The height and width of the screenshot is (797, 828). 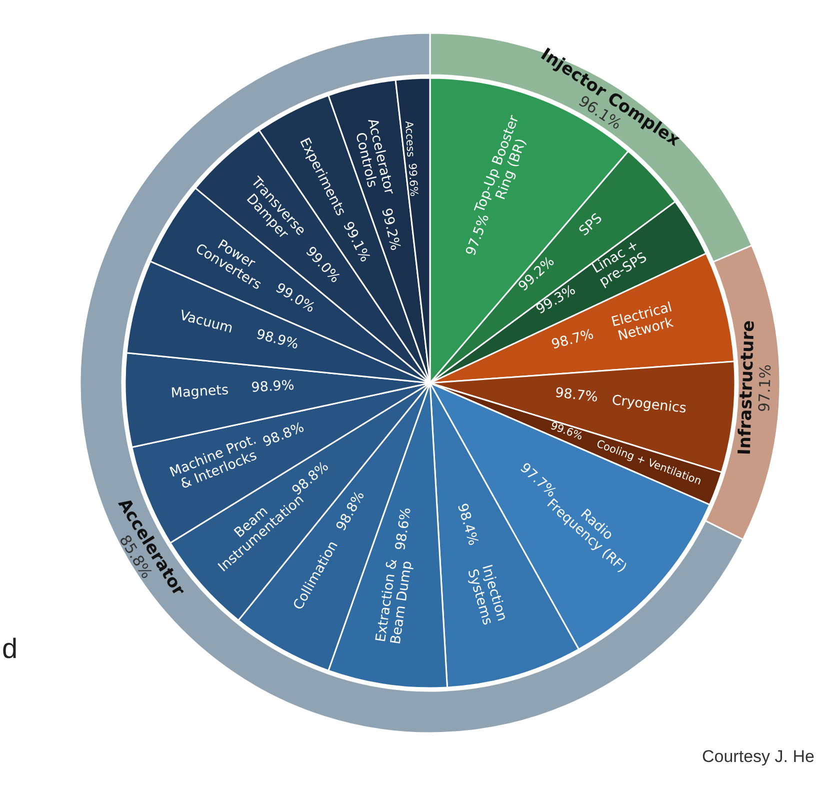 I want to click on data-label: 98.4%, so click(x=468, y=525).